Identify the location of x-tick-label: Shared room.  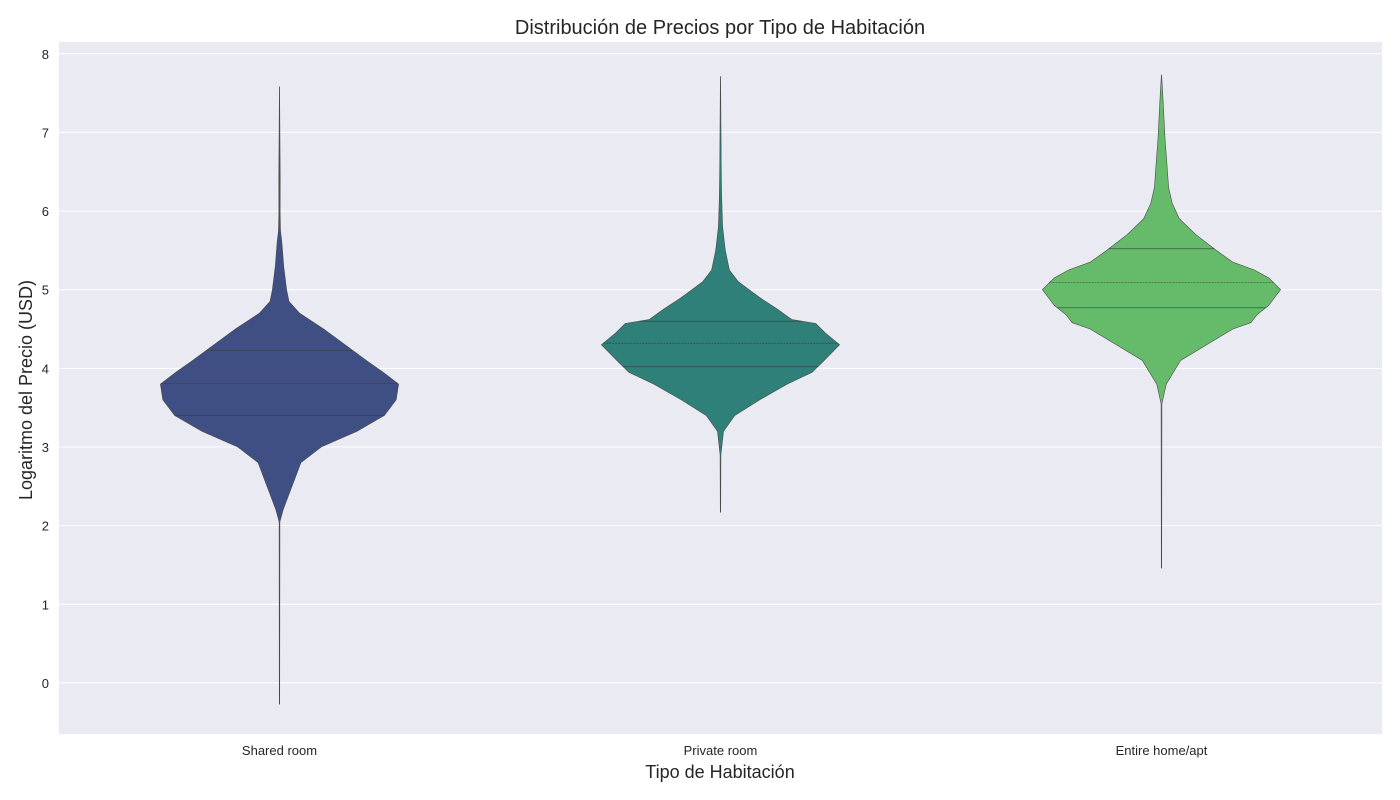
(279, 750).